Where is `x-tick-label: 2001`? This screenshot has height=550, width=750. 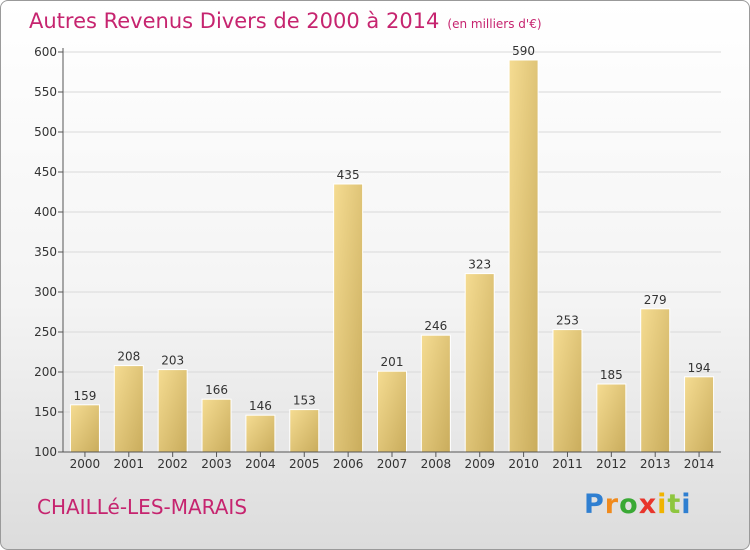 x-tick-label: 2001 is located at coordinates (129, 464).